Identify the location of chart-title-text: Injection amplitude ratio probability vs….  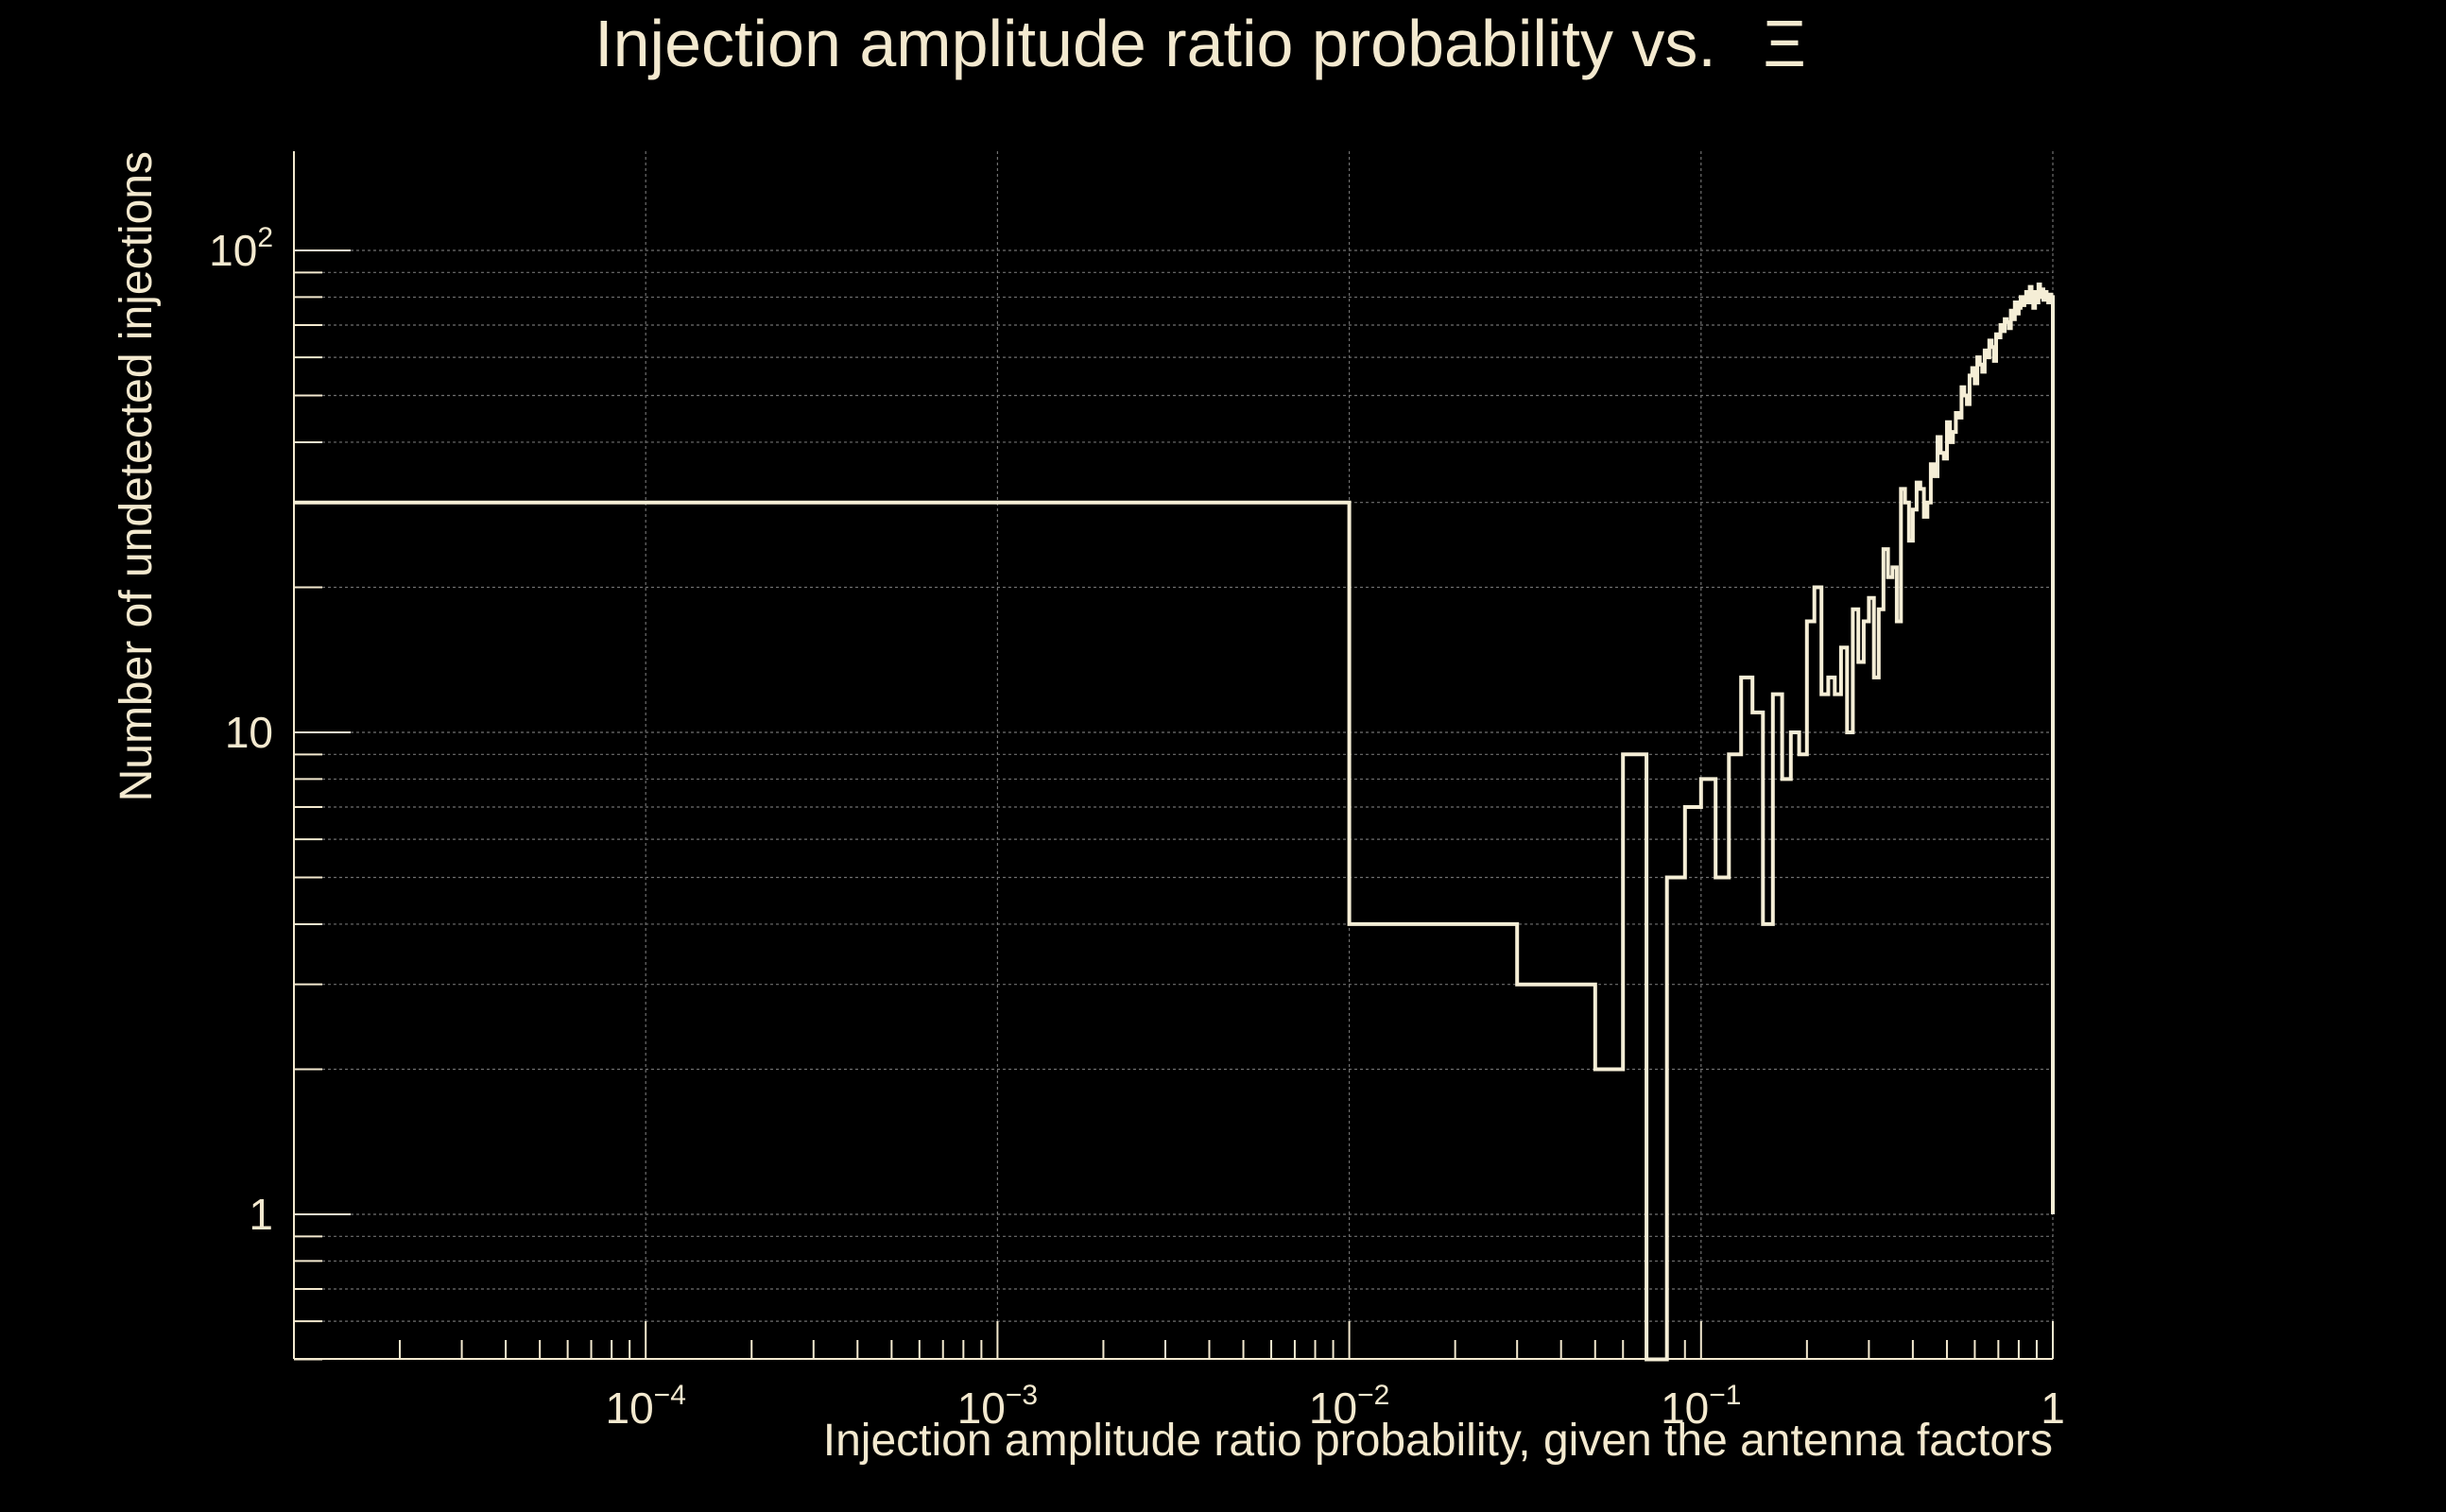
(1155, 43).